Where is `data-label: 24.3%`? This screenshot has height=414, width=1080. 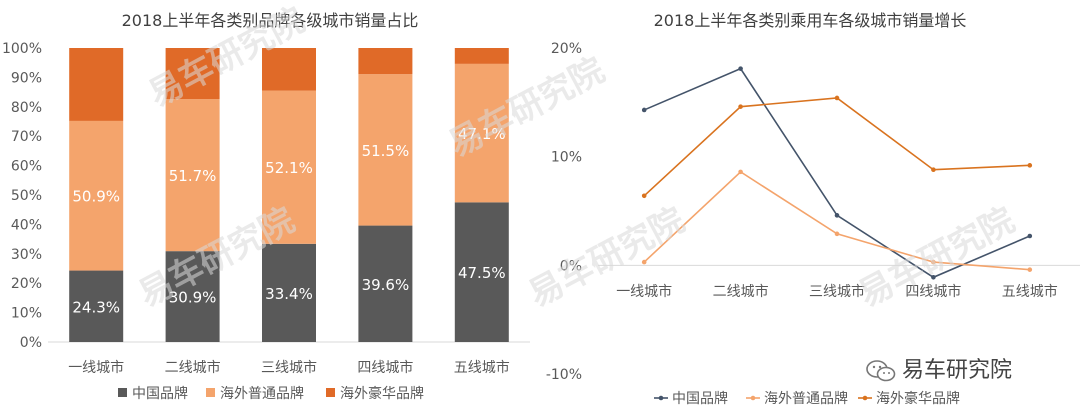 data-label: 24.3% is located at coordinates (96, 307).